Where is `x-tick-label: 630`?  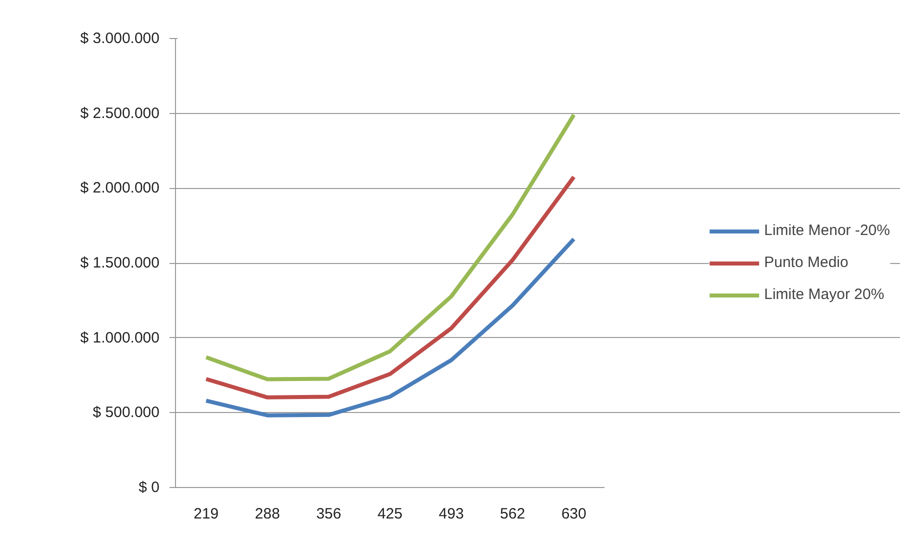
x-tick-label: 630 is located at coordinates (573, 514).